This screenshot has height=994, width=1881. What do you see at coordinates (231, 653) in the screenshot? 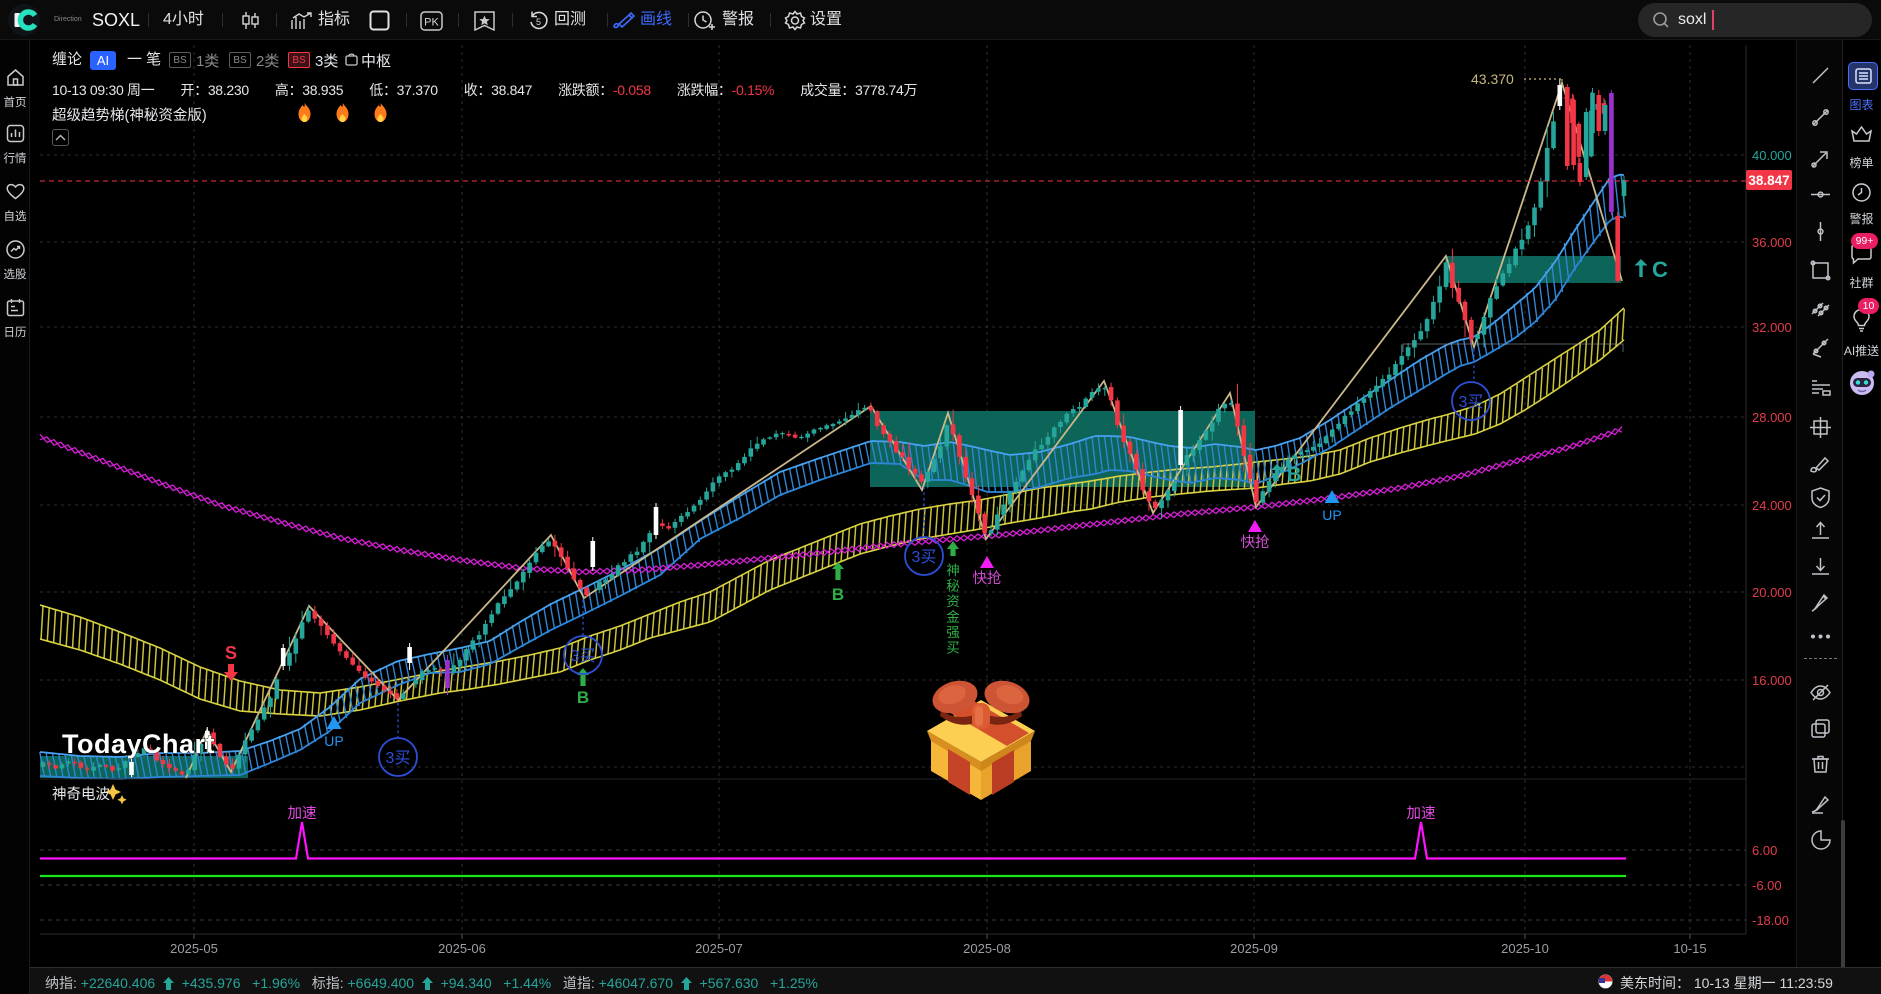
I see `svg-text: S` at bounding box center [231, 653].